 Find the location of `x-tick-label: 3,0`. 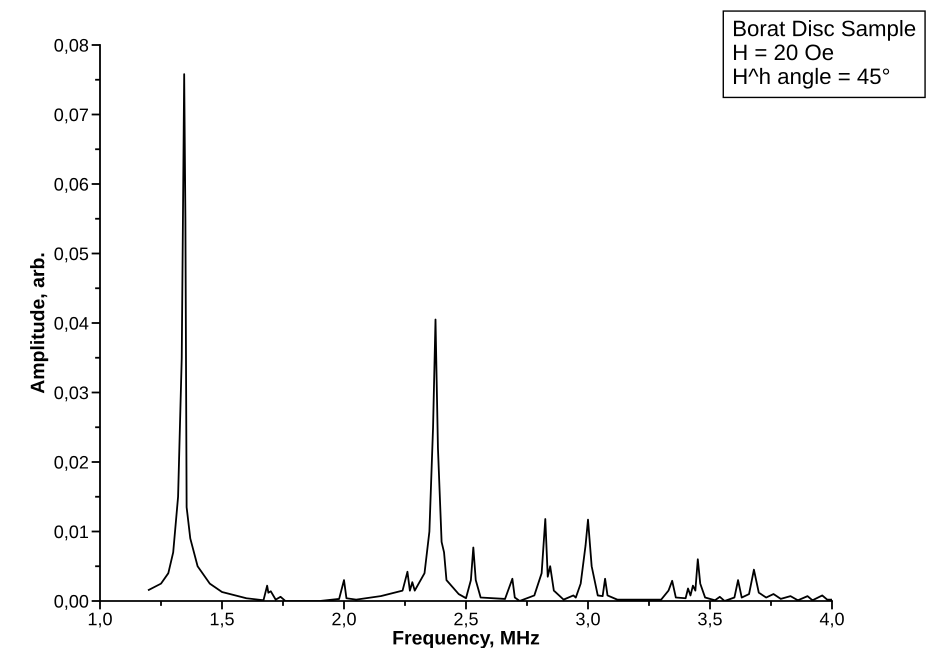

x-tick-label: 3,0 is located at coordinates (588, 620).